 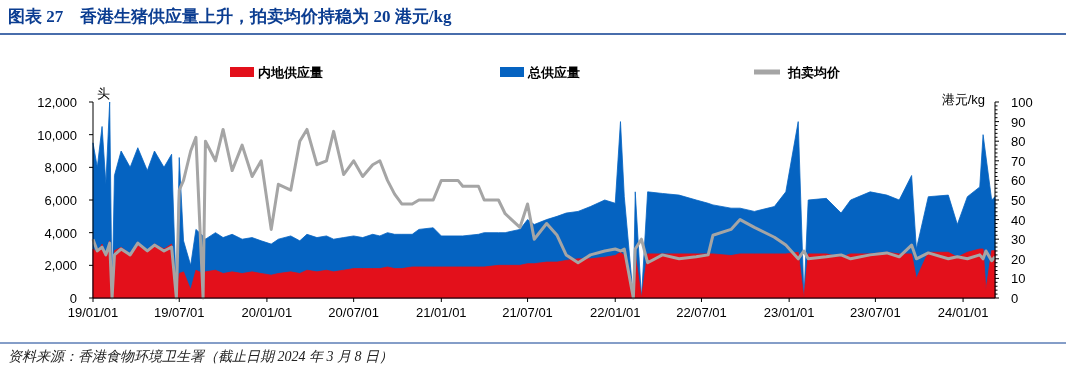 What do you see at coordinates (1018, 181) in the screenshot?
I see `y2-tick-label: 60` at bounding box center [1018, 181].